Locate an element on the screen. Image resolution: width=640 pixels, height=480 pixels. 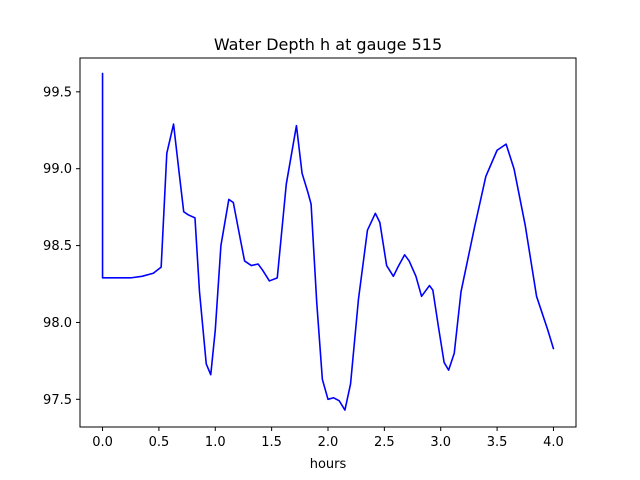
x-axis-label: hours is located at coordinates (328, 464).